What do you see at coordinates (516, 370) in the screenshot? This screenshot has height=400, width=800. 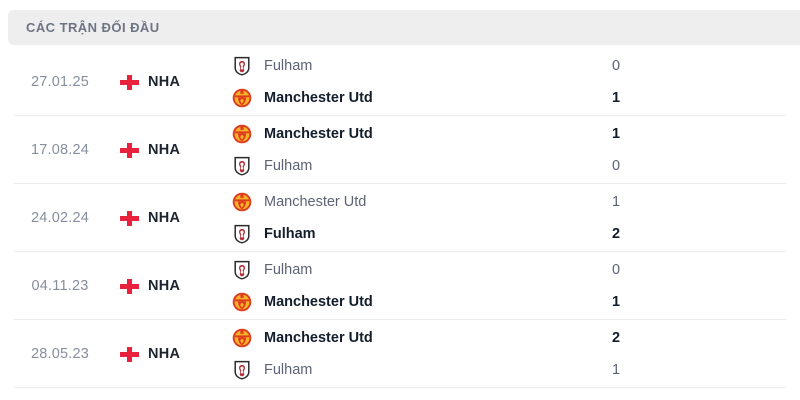 I see `team-row-away: Fulham 1` at bounding box center [516, 370].